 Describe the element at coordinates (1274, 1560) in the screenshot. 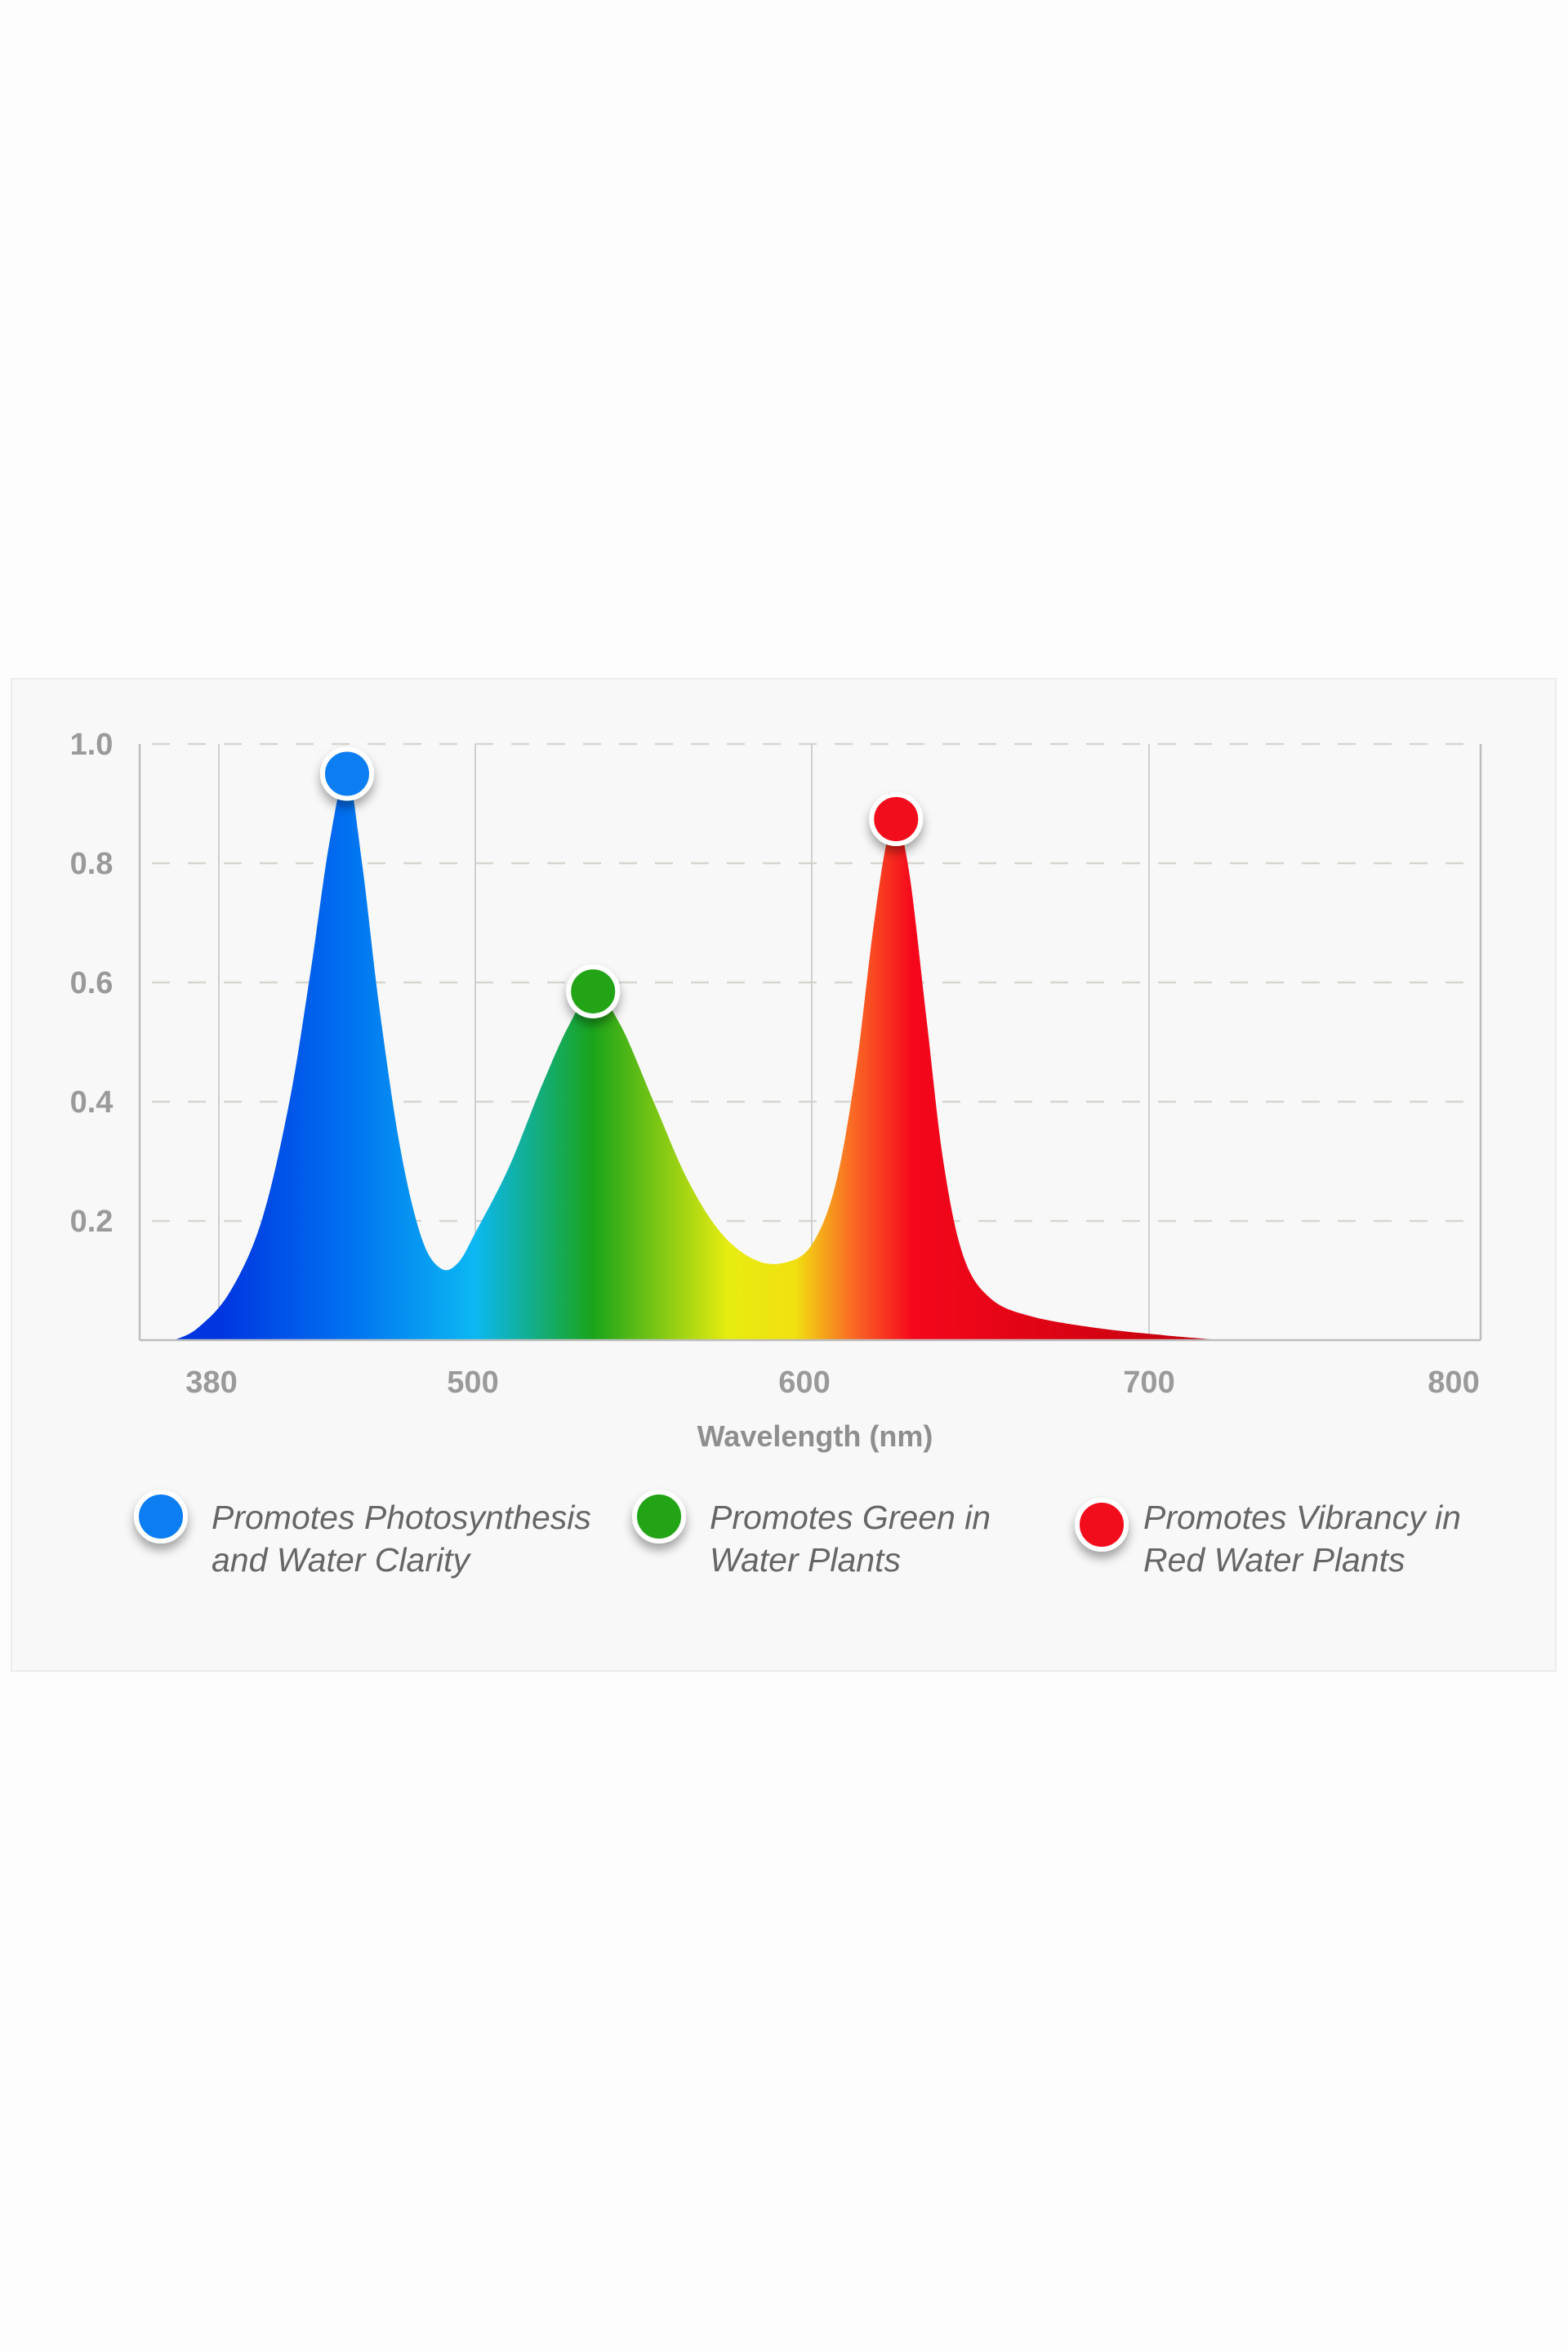

I see `legend-label-line2: Red Water Plants` at that location.